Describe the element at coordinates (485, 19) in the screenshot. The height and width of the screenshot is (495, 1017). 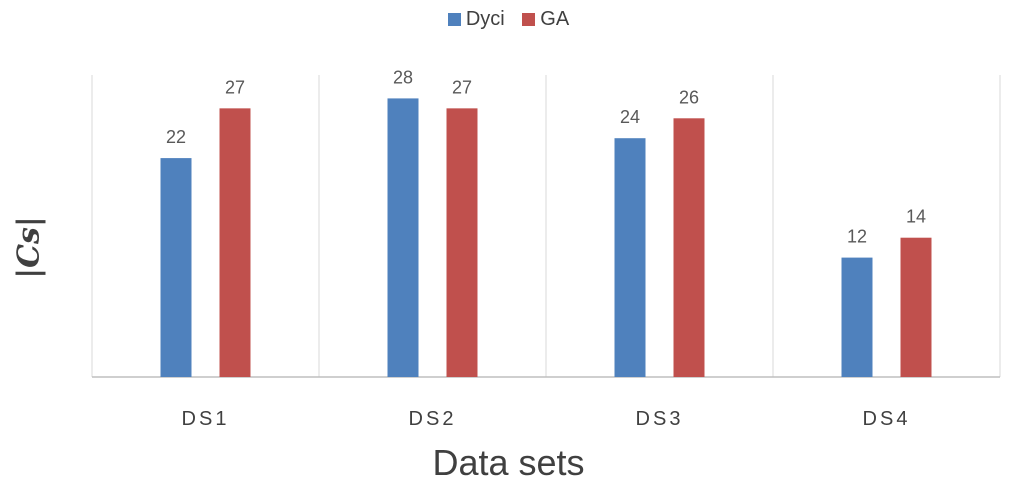
I see `legend-label-dyci: Dyci` at that location.